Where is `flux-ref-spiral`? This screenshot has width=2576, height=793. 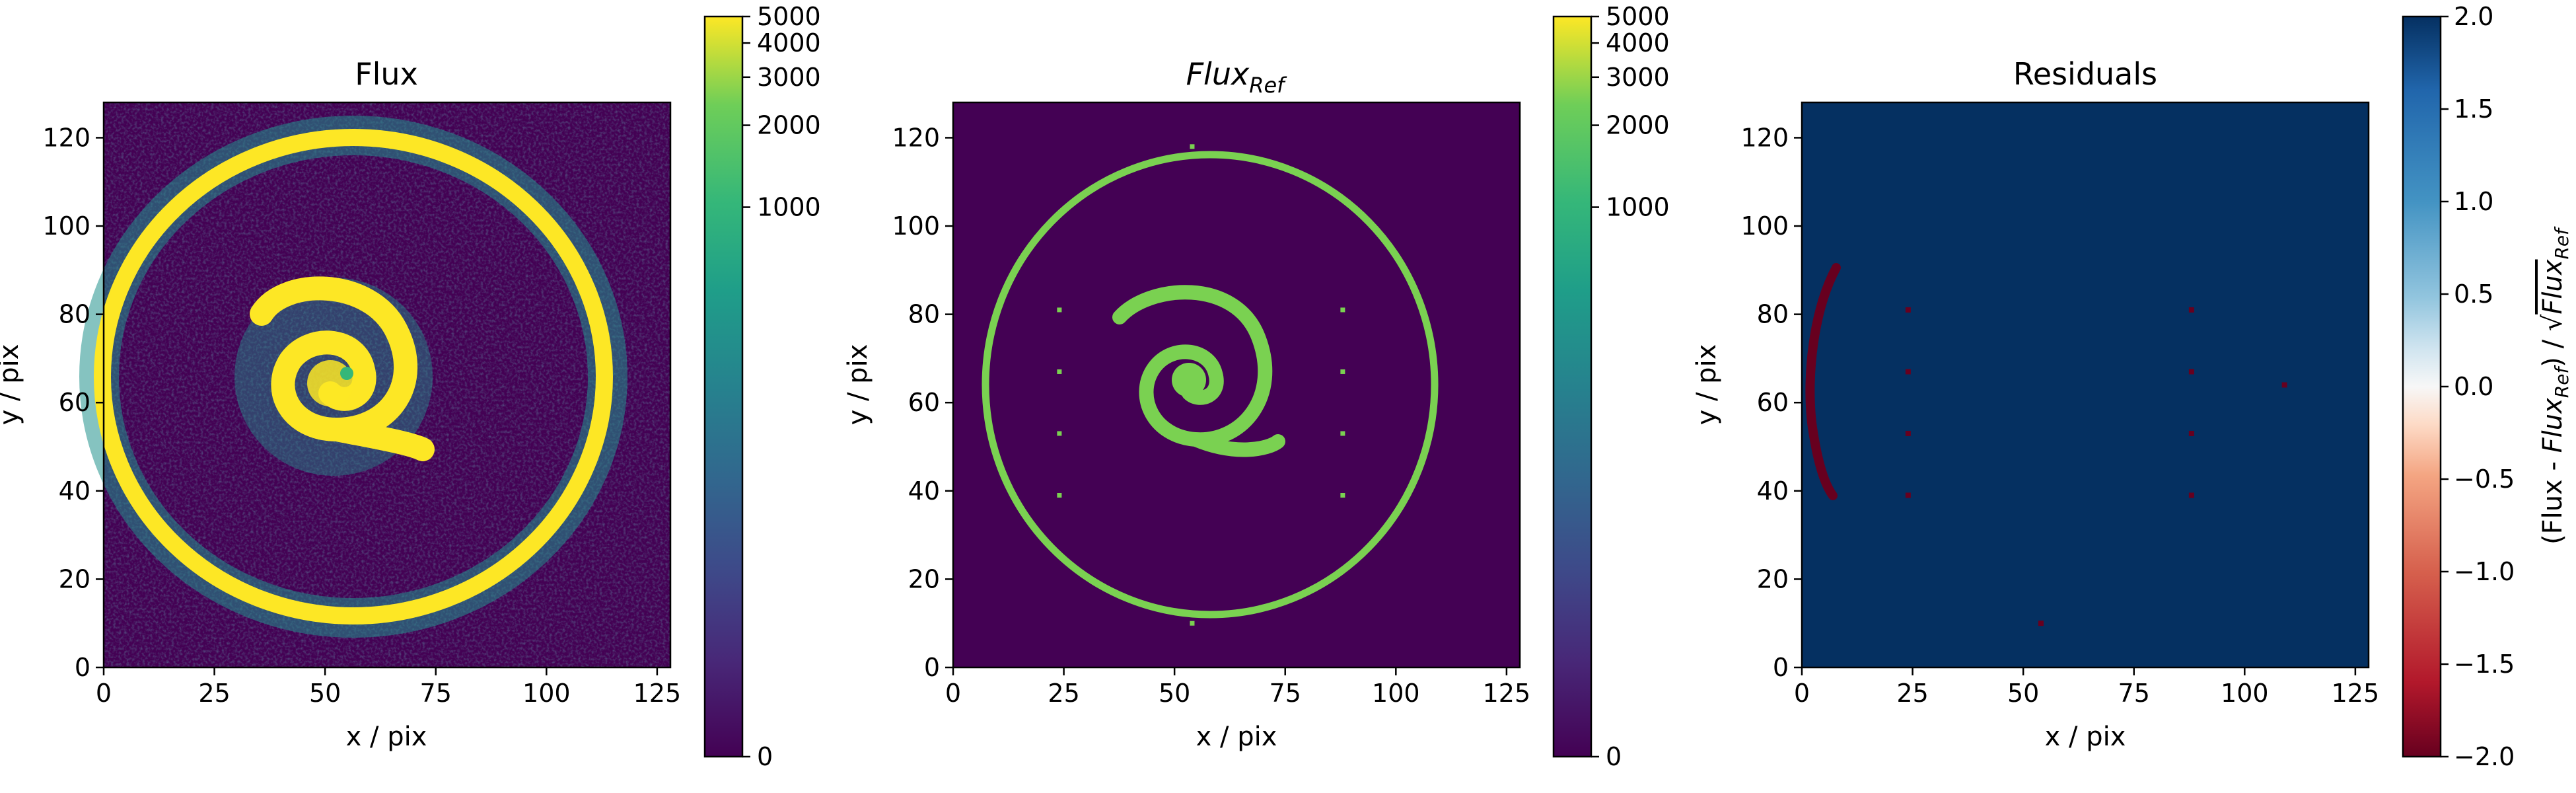
flux-ref-spiral is located at coordinates (1199, 371).